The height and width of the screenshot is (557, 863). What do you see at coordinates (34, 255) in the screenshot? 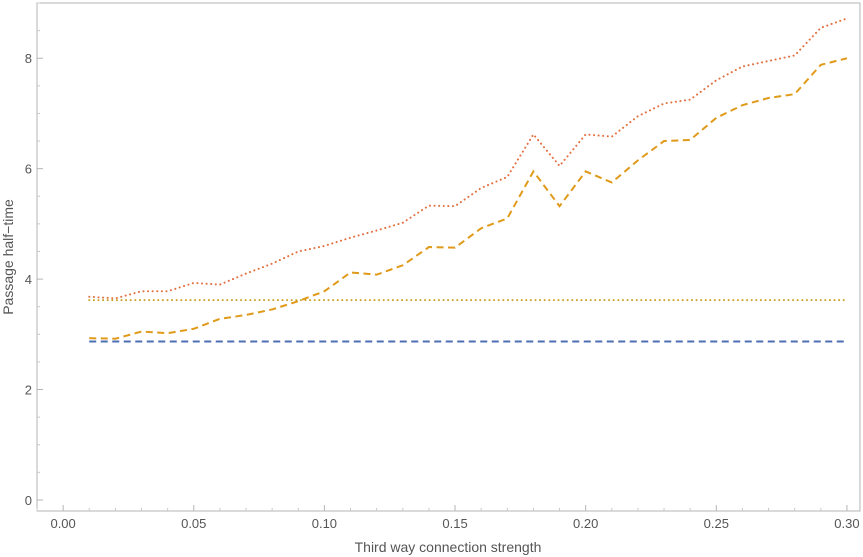
I see `y-axis-ticks: 0 2 4 6 8` at bounding box center [34, 255].